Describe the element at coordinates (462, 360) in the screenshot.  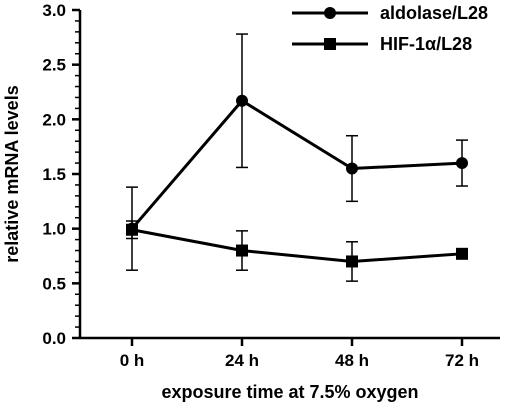
I see `x-tick-label: 72 h` at that location.